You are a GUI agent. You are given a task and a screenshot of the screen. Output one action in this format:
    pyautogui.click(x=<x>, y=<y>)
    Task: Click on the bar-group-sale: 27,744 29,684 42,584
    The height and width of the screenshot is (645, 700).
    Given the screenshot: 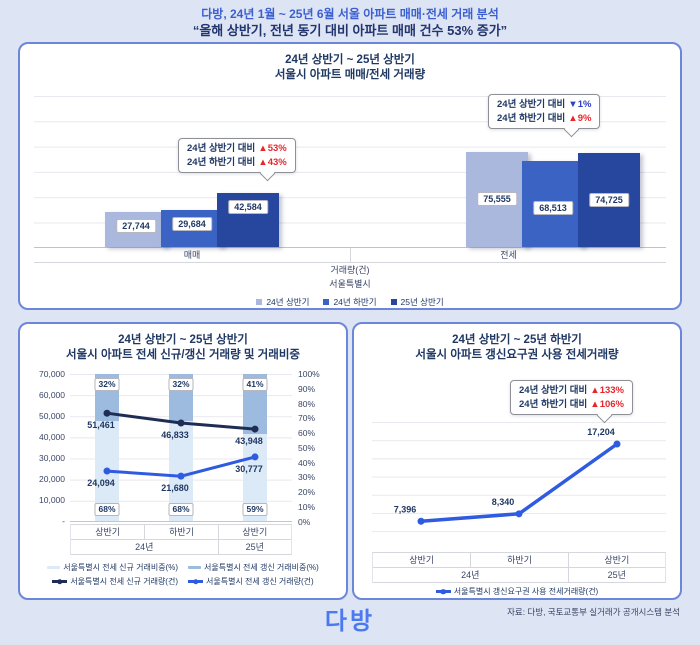 What is the action you would take?
    pyautogui.click(x=192, y=171)
    